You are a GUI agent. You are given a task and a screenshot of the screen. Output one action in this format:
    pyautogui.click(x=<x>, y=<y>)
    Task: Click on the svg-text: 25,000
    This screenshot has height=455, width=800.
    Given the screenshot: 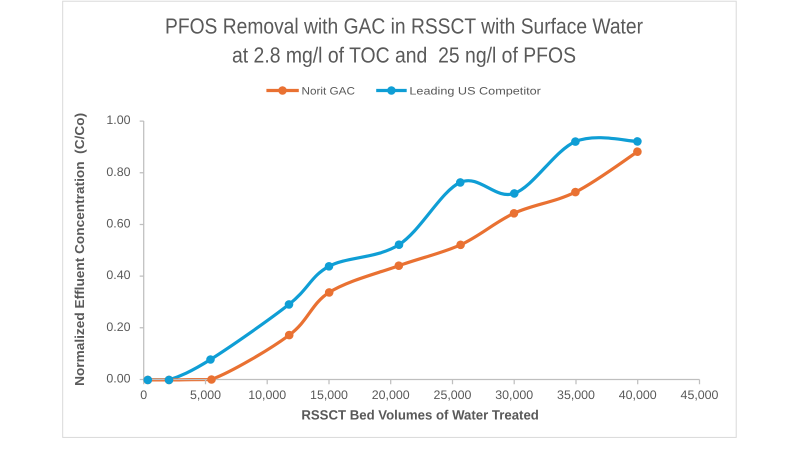 What is the action you would take?
    pyautogui.click(x=453, y=395)
    